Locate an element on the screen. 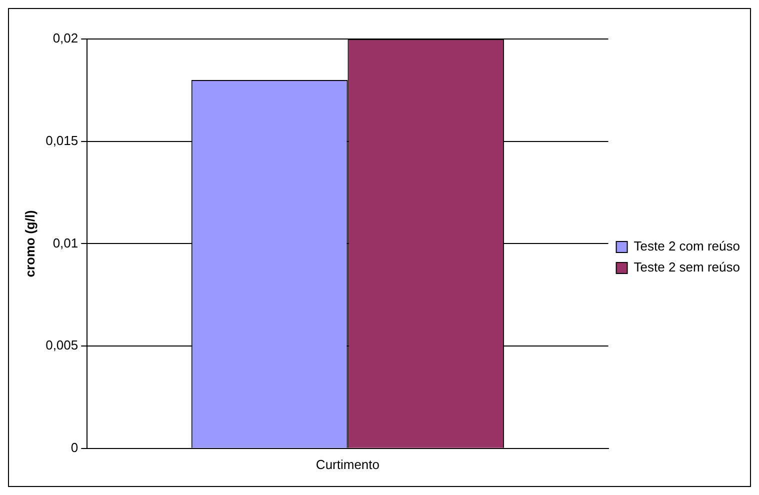 The image size is (759, 495). x-tick-label: Curtimento is located at coordinates (348, 464).